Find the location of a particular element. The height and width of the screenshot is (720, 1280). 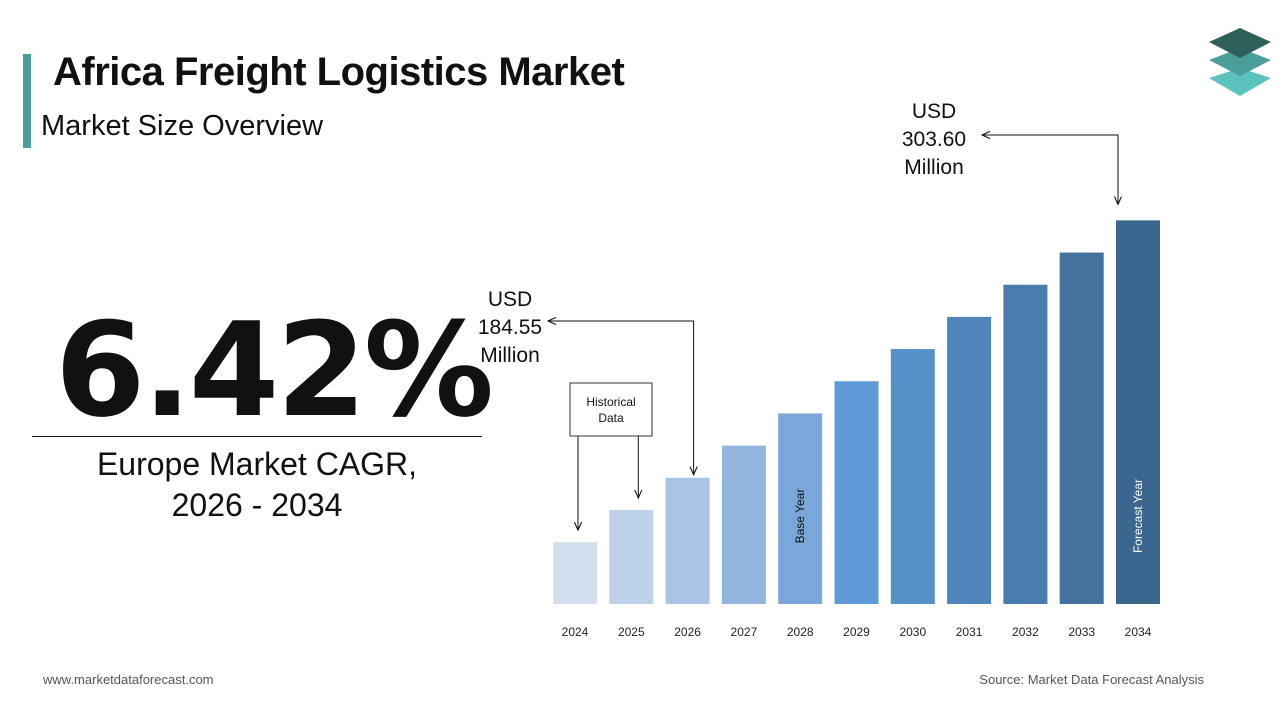

bar-label-2034: Forecast Year is located at coordinates (1138, 516).